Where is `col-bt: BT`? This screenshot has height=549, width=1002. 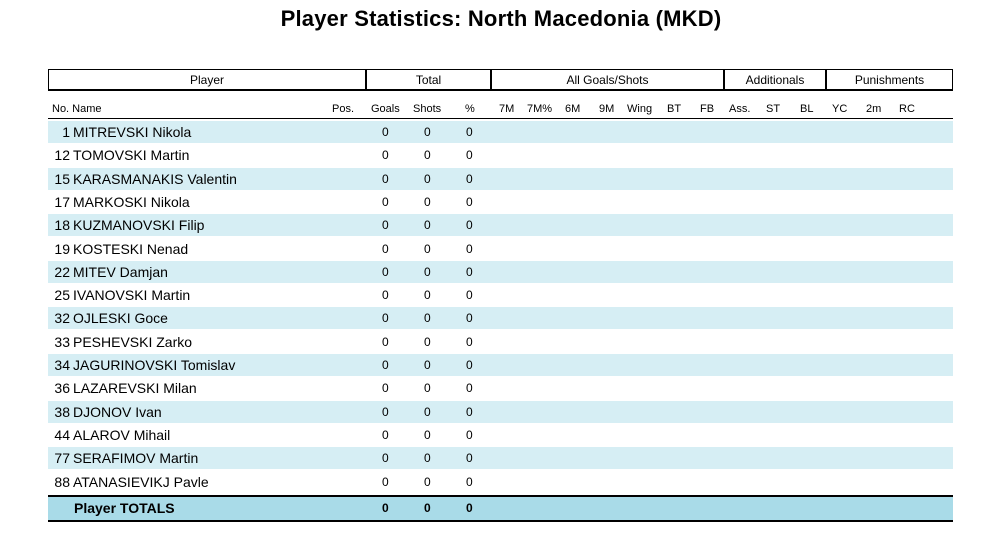
col-bt: BT is located at coordinates (674, 109).